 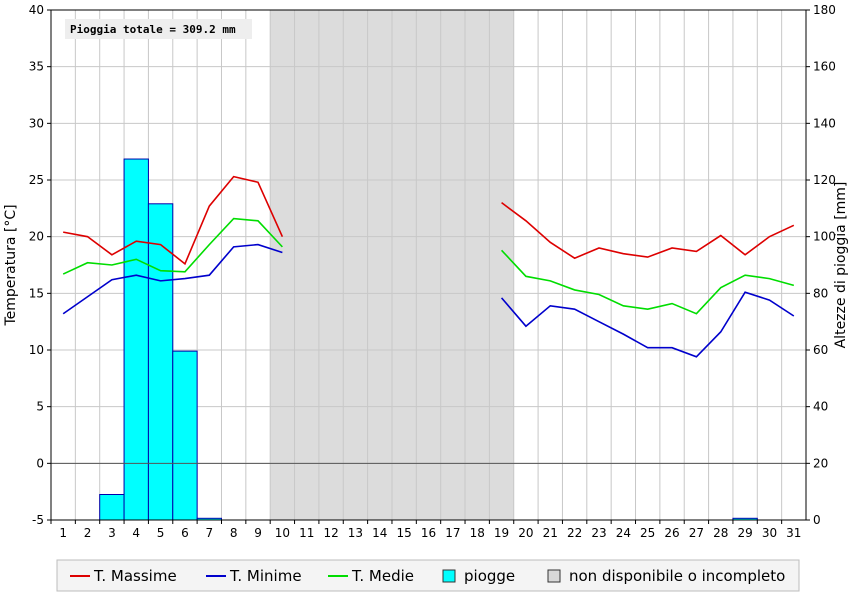 What do you see at coordinates (355, 533) in the screenshot?
I see `x-tick-label: 13` at bounding box center [355, 533].